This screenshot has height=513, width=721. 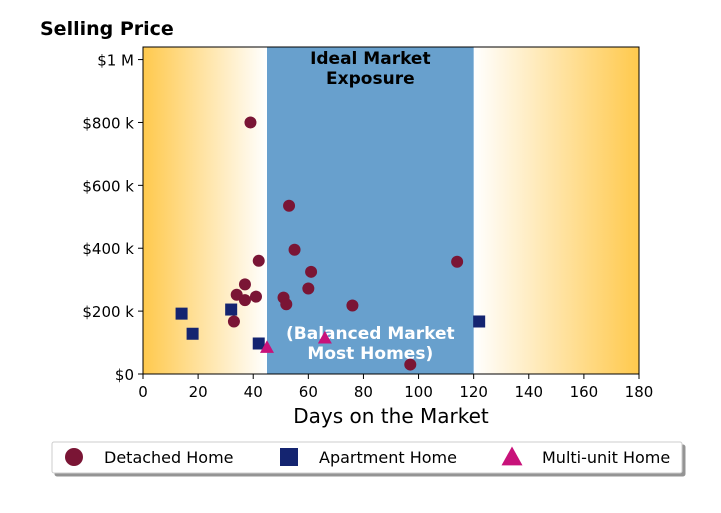 What do you see at coordinates (473, 392) in the screenshot?
I see `x-tick-label: 120` at bounding box center [473, 392].